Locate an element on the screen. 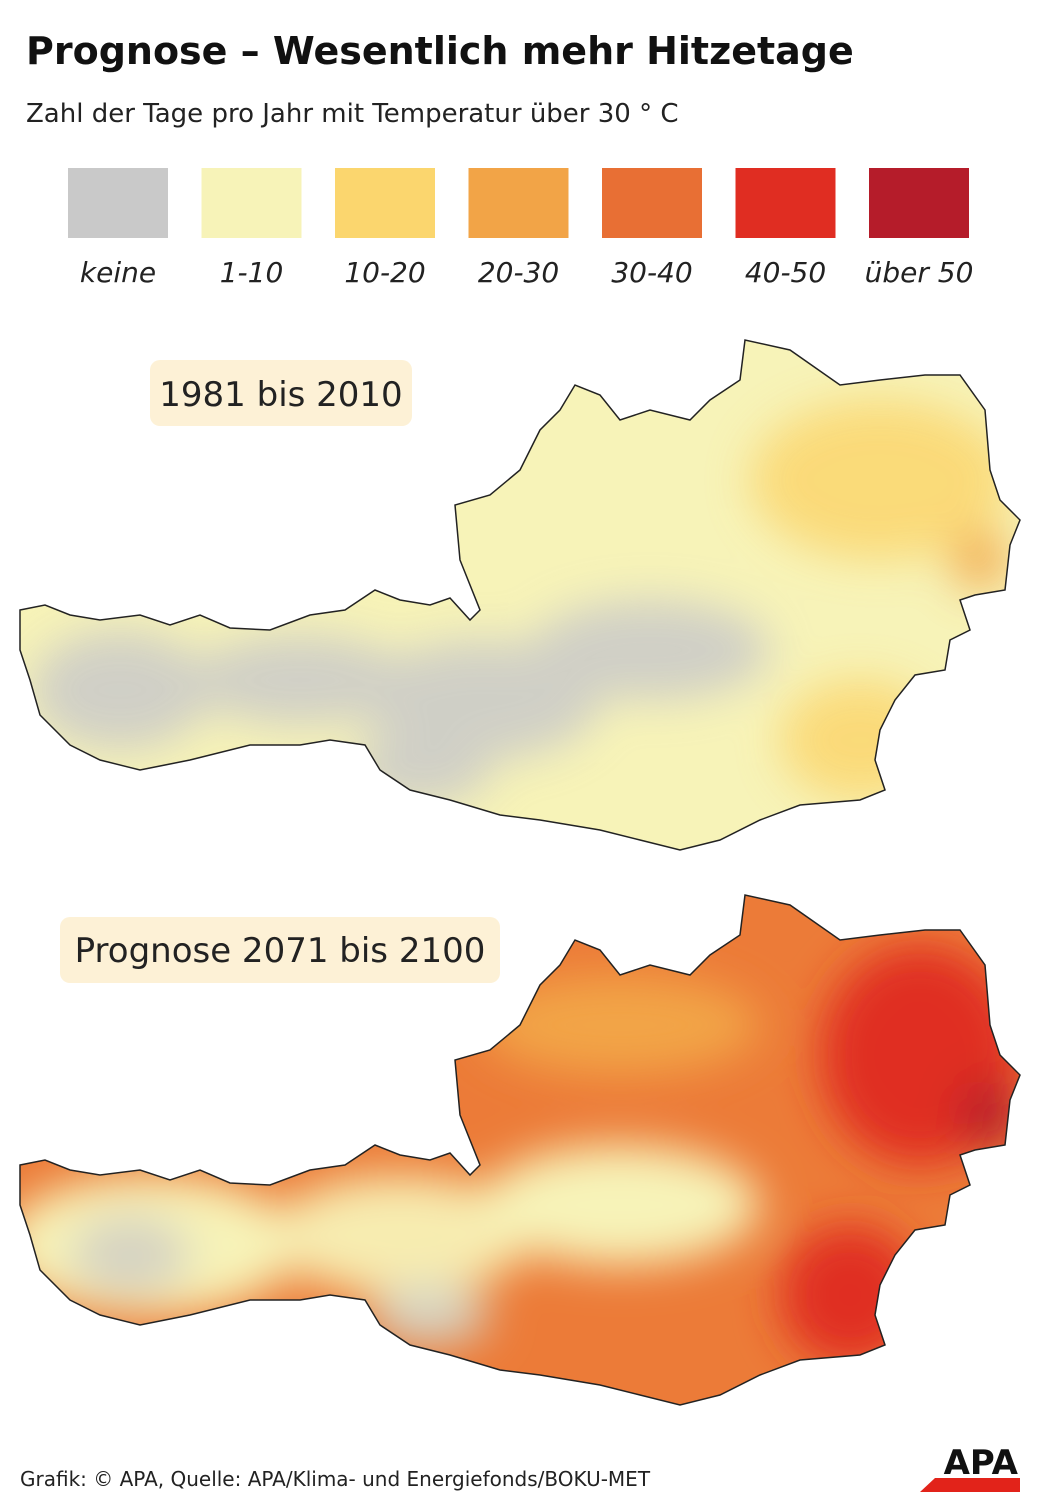  legend: keine 1-10 10-20 20-30 30-40 40-50 über 50 is located at coordinates (520, 228).